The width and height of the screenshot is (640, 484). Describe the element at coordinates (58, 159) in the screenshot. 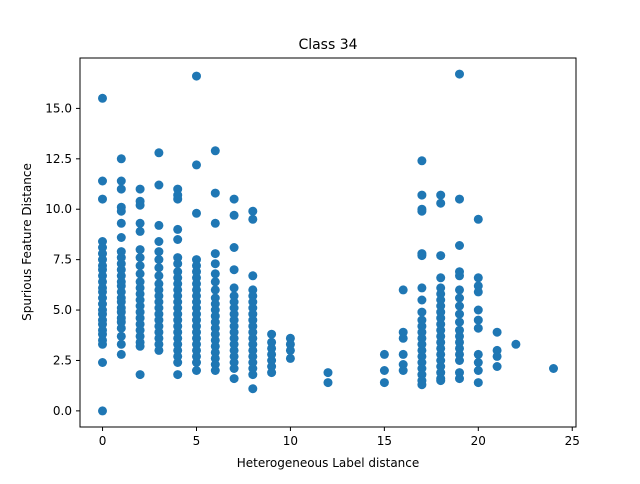

I see `y-tick-label: 12.5` at that location.